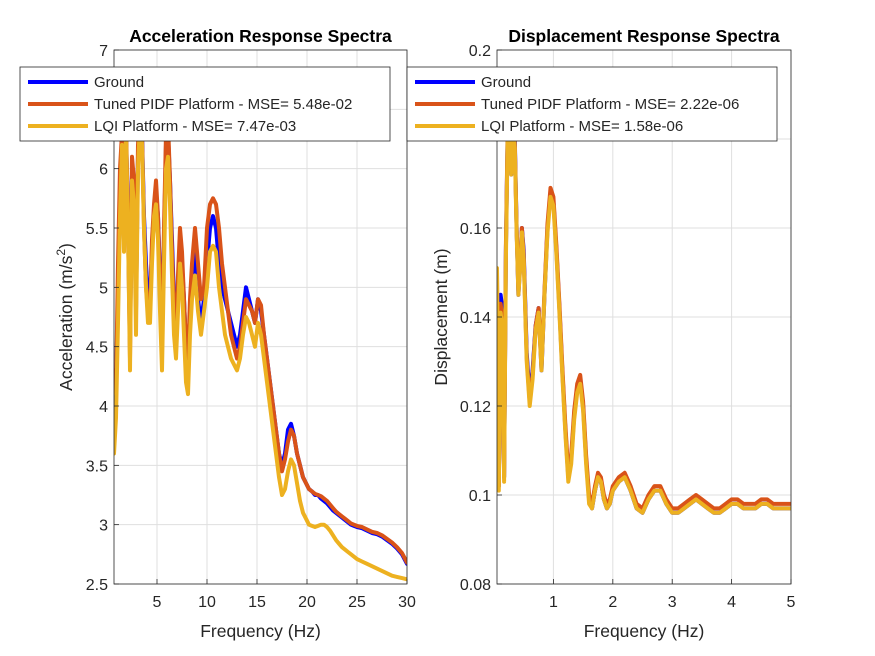 The height and width of the screenshot is (656, 875). I want to click on y-tick-label: 0.08, so click(475, 585).